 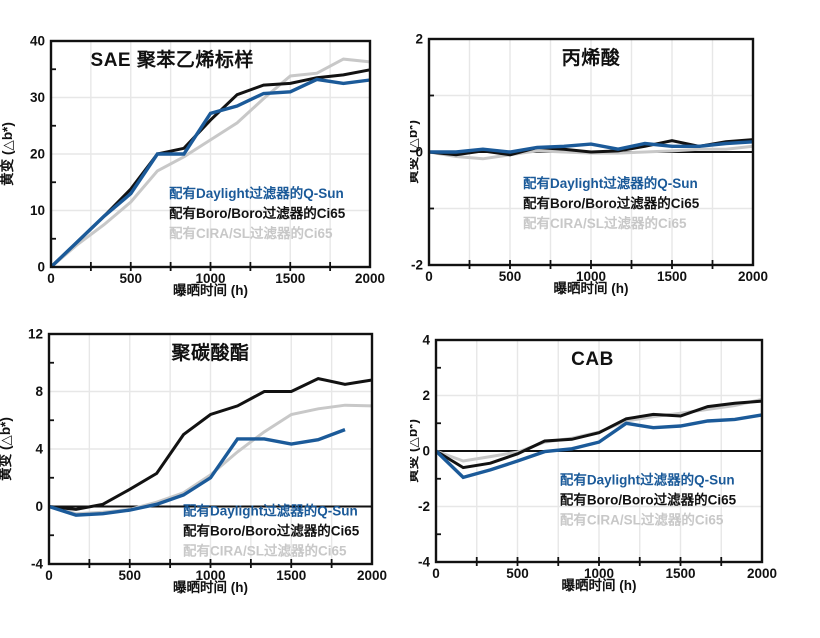 What do you see at coordinates (39, 391) in the screenshot?
I see `y-tick-label: 8` at bounding box center [39, 391].